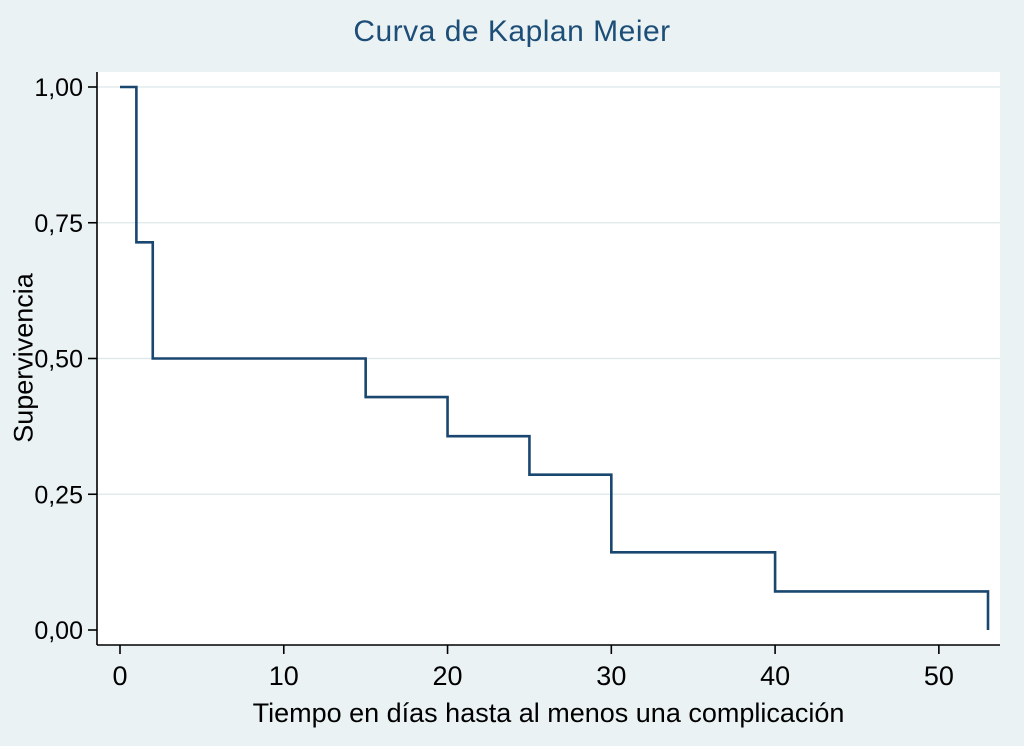 This screenshot has width=1024, height=746. What do you see at coordinates (775, 676) in the screenshot?
I see `x-tick-label: 40` at bounding box center [775, 676].